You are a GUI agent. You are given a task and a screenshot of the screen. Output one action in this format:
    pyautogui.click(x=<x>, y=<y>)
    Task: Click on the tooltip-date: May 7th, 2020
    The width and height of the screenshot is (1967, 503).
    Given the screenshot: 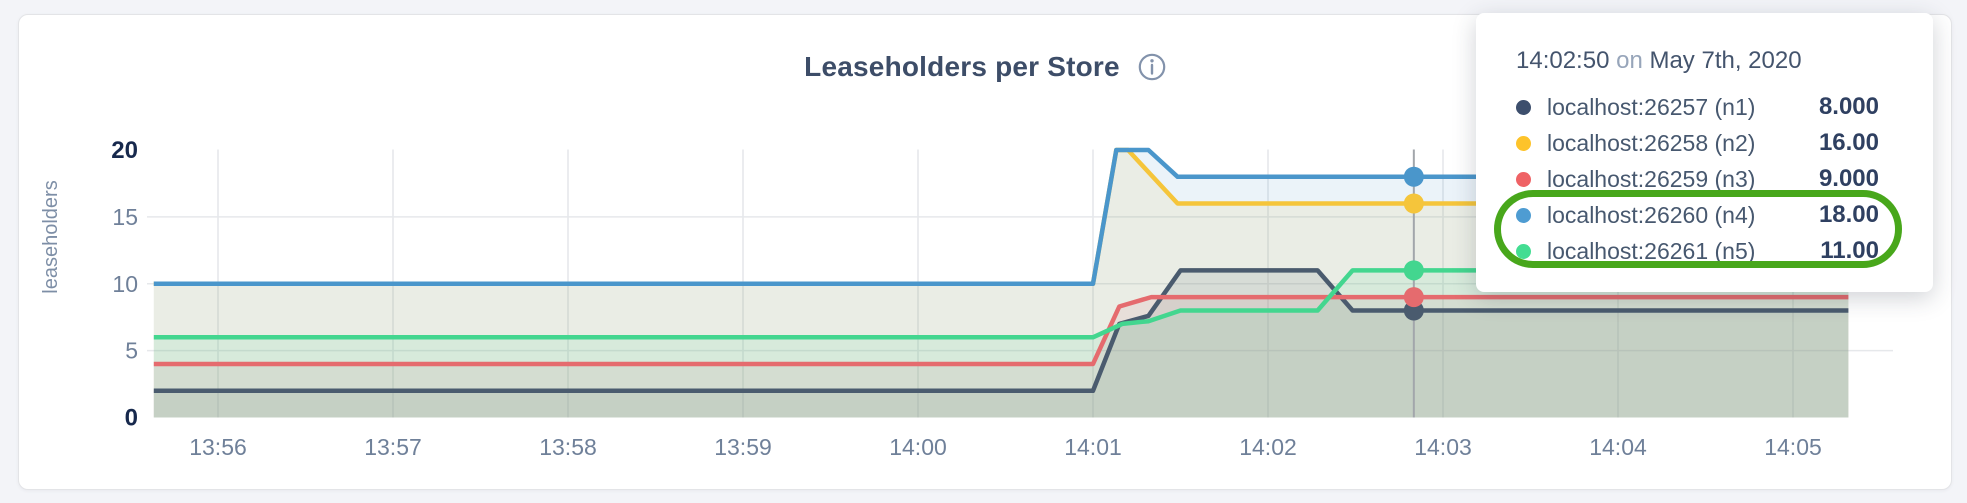 What is the action you would take?
    pyautogui.click(x=1725, y=60)
    